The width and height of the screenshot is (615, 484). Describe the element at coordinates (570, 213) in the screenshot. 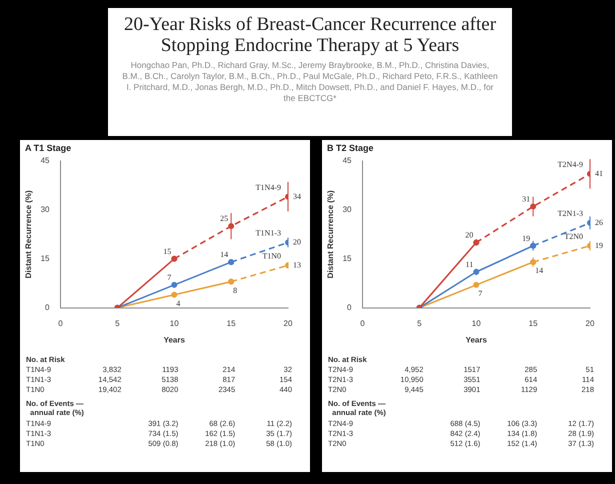

I see `series-label: T2N1-3` at that location.